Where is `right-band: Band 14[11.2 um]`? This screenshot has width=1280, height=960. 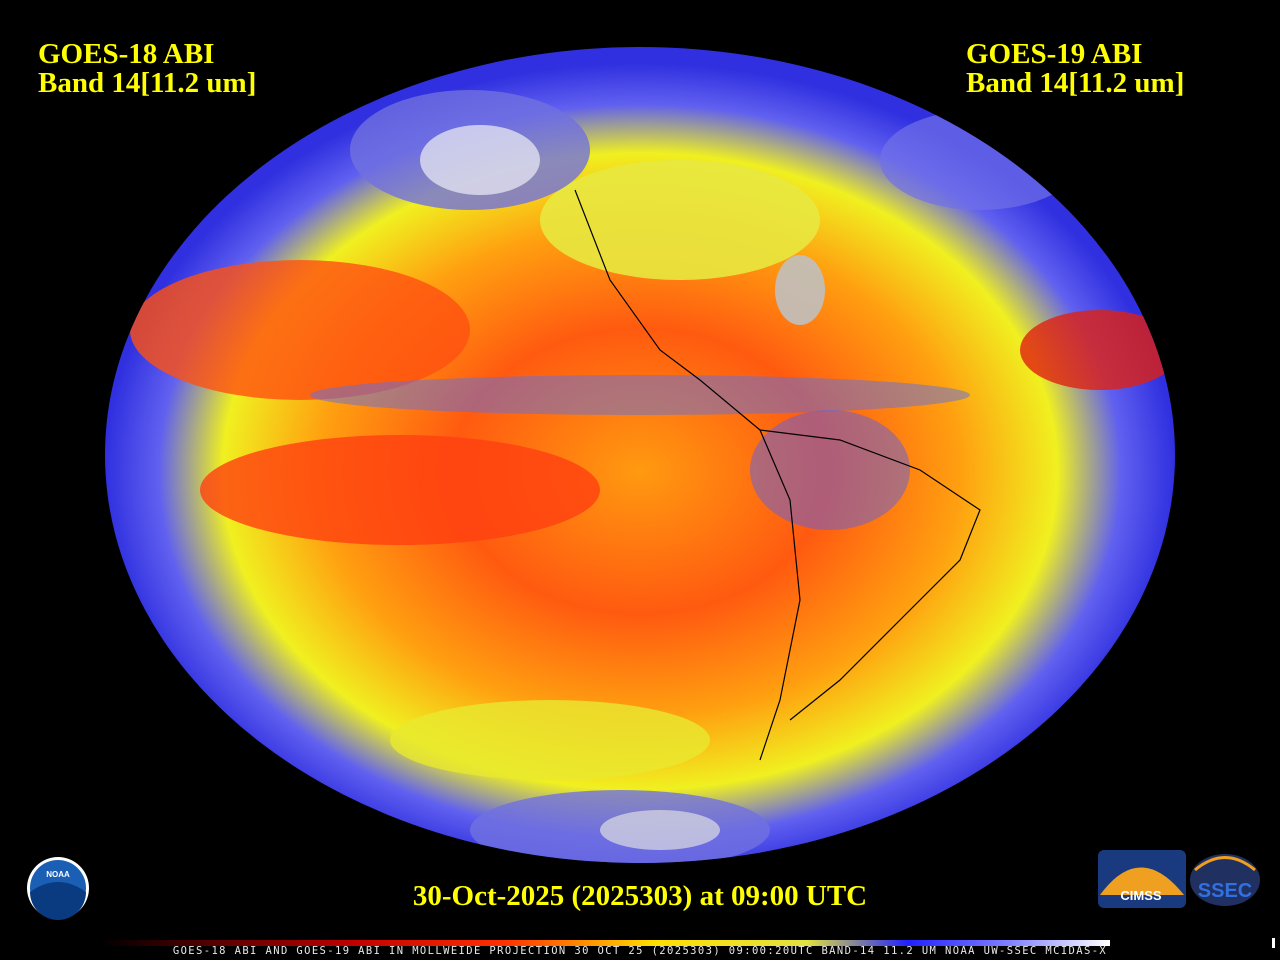
right-band: Band 14[11.2 um] is located at coordinates (1075, 83).